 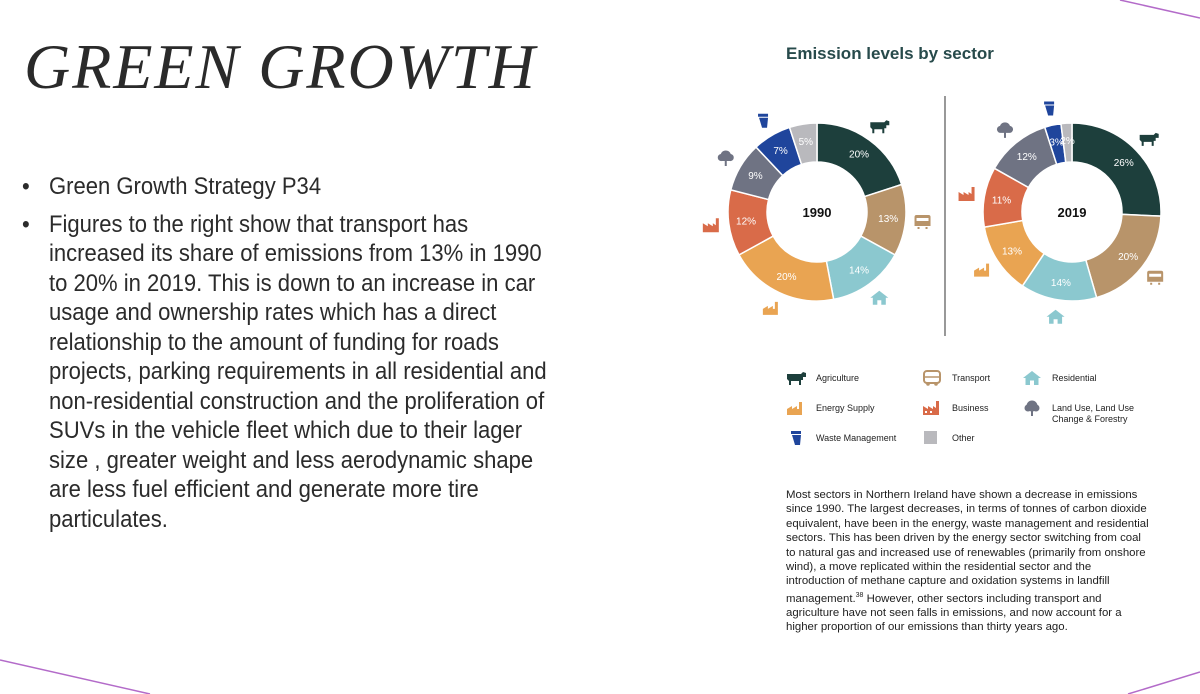 I want to click on slice-label: 9%, so click(x=755, y=176).